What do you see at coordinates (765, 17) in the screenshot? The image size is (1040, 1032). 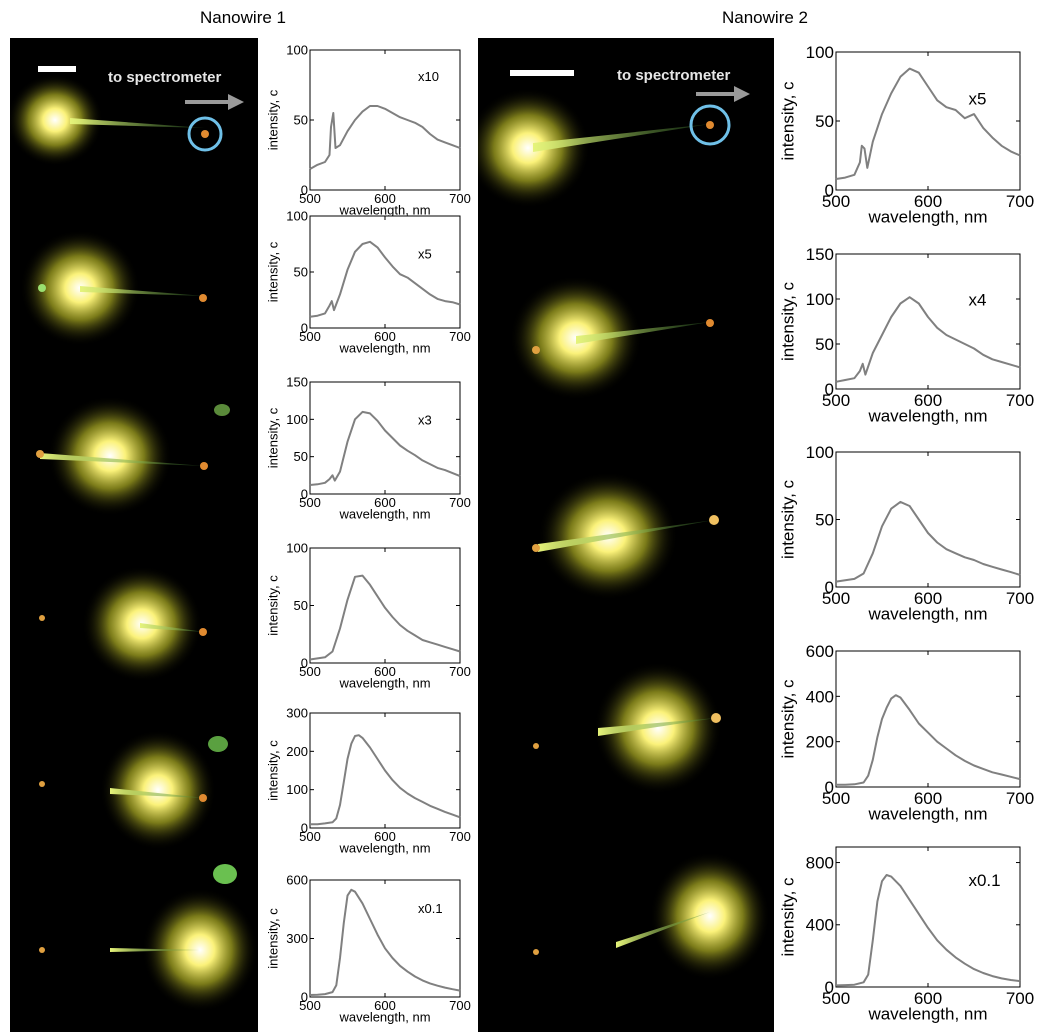 I see `column-title-nanowire-2: Nanowire 2` at bounding box center [765, 17].